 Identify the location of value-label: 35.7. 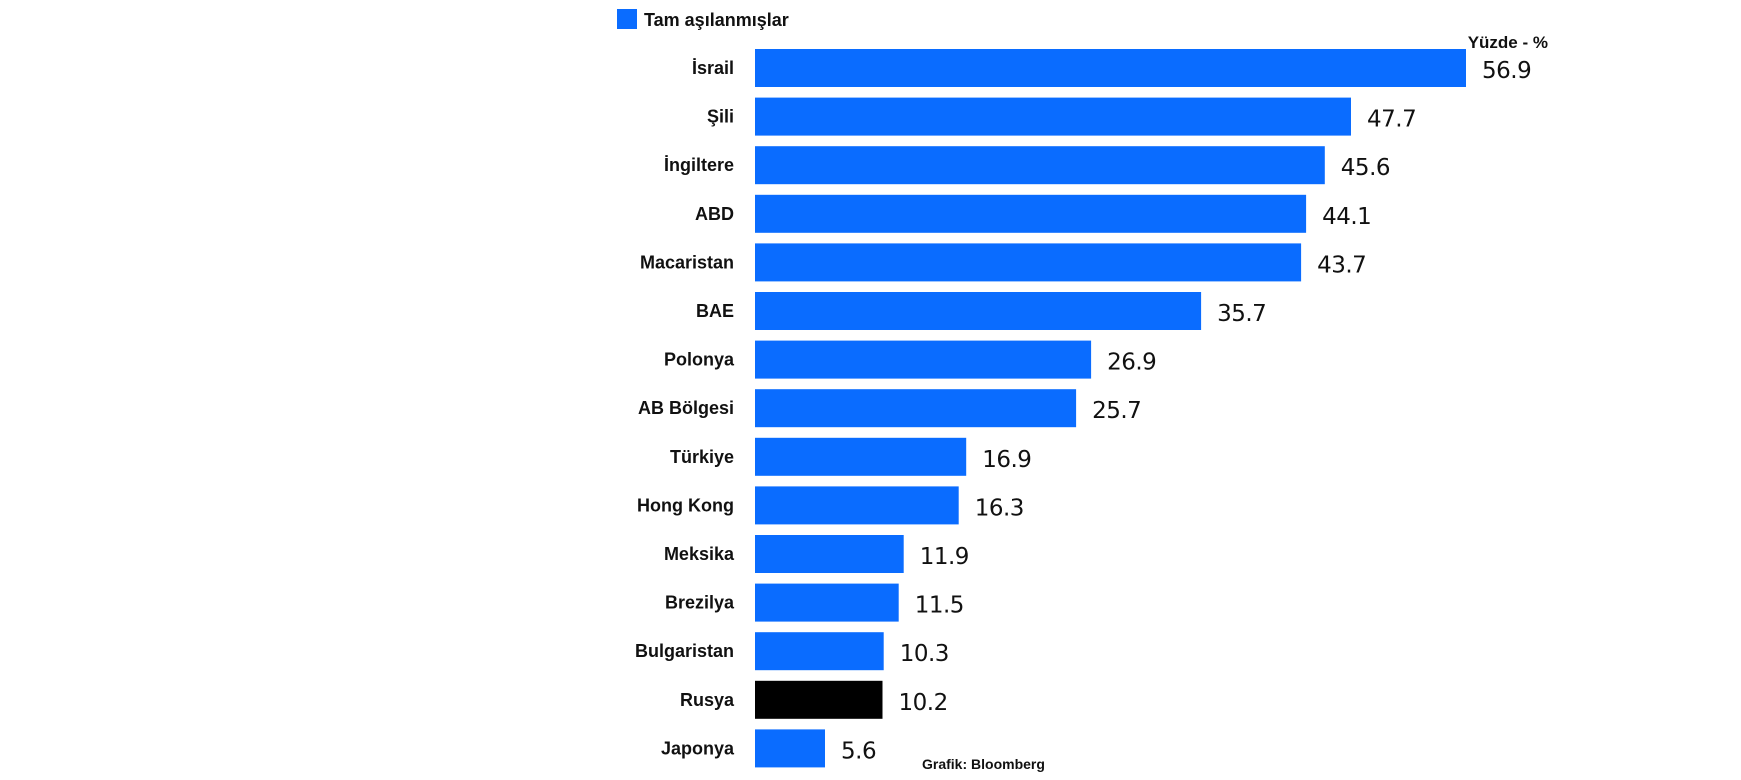
(1241, 314).